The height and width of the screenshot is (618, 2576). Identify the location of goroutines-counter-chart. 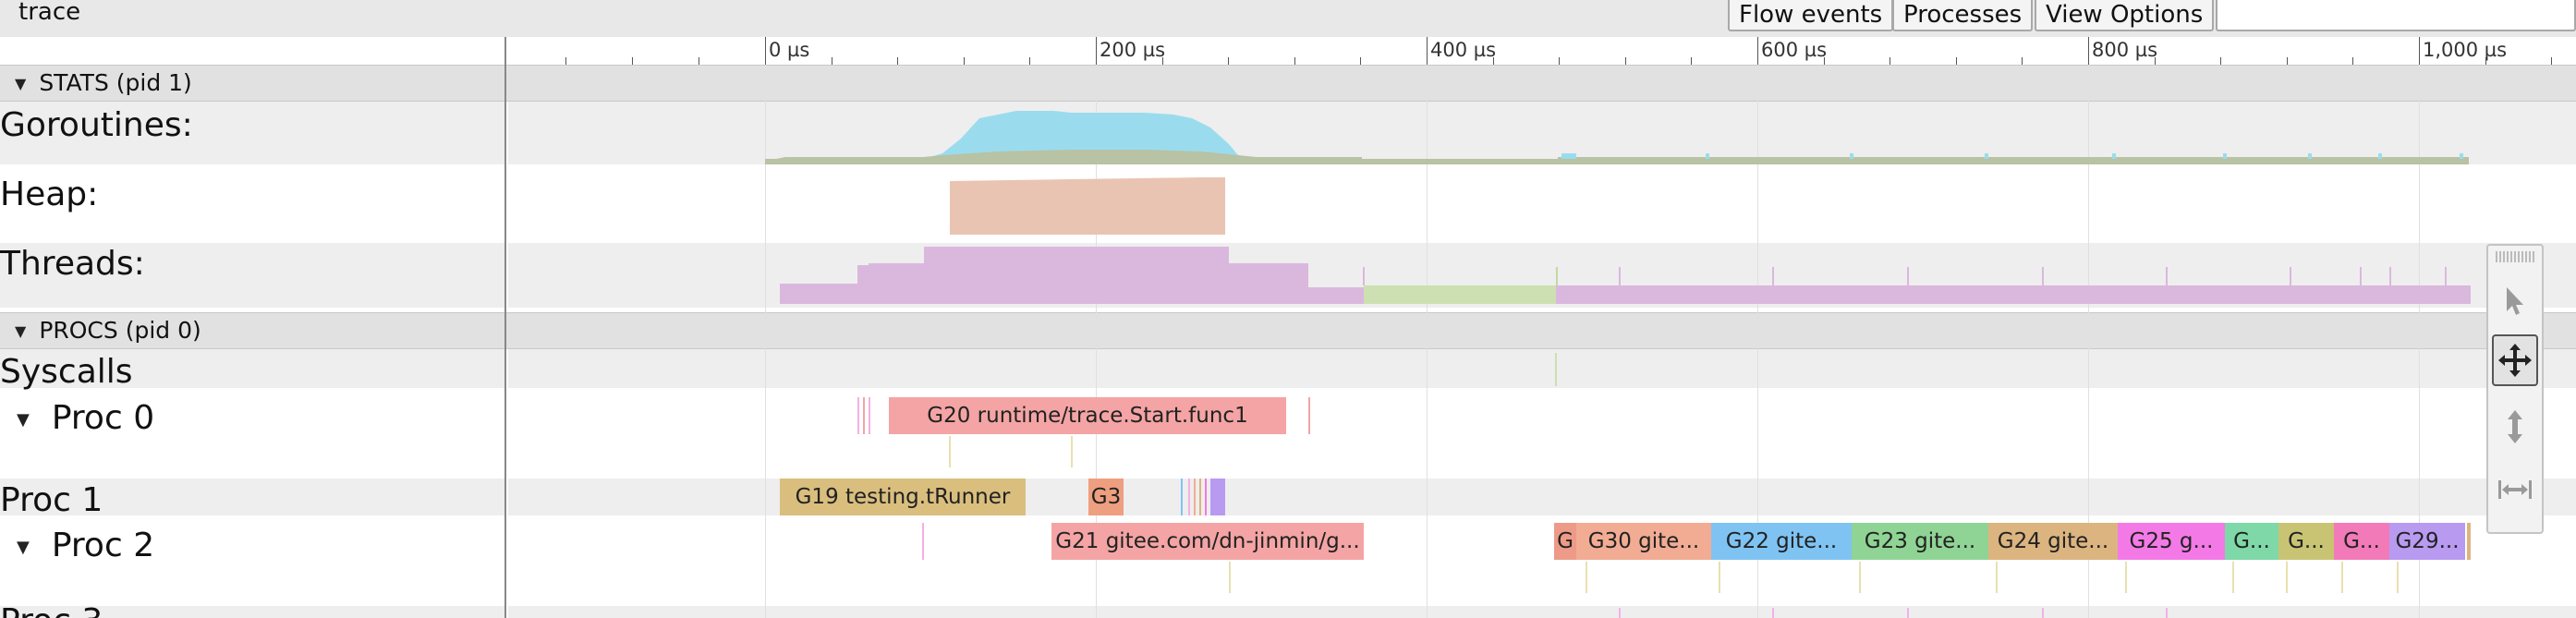
(1288, 133).